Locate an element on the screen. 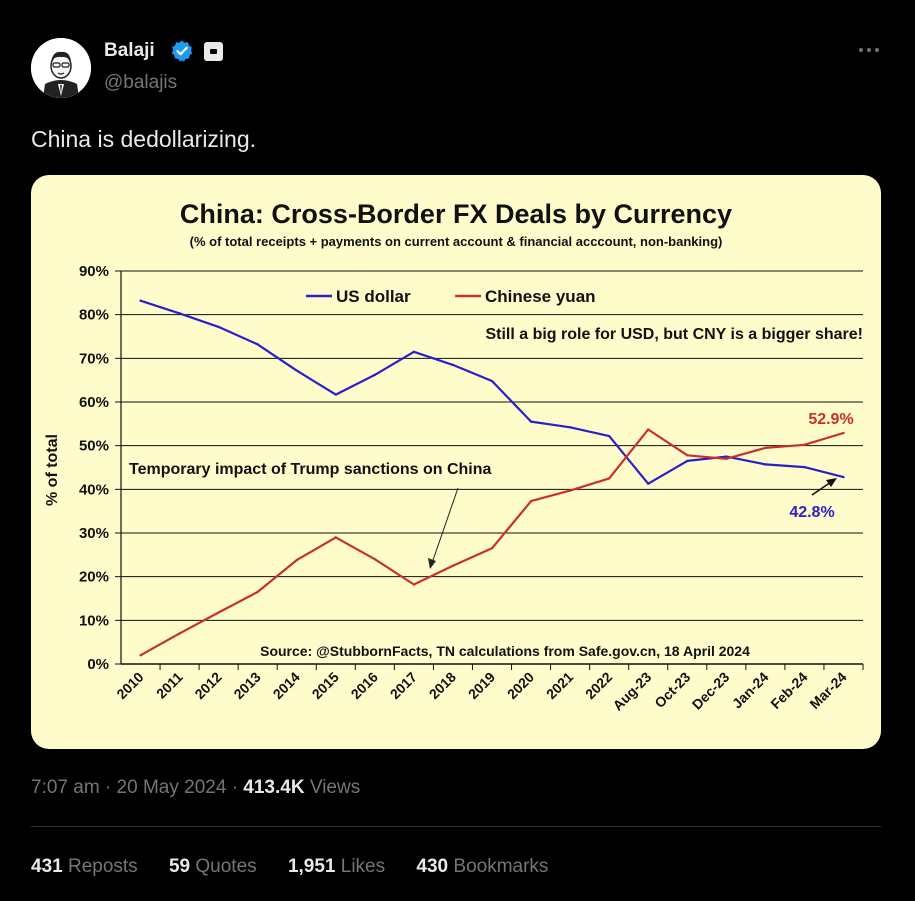  y-tick-label: 70% is located at coordinates (94, 358).